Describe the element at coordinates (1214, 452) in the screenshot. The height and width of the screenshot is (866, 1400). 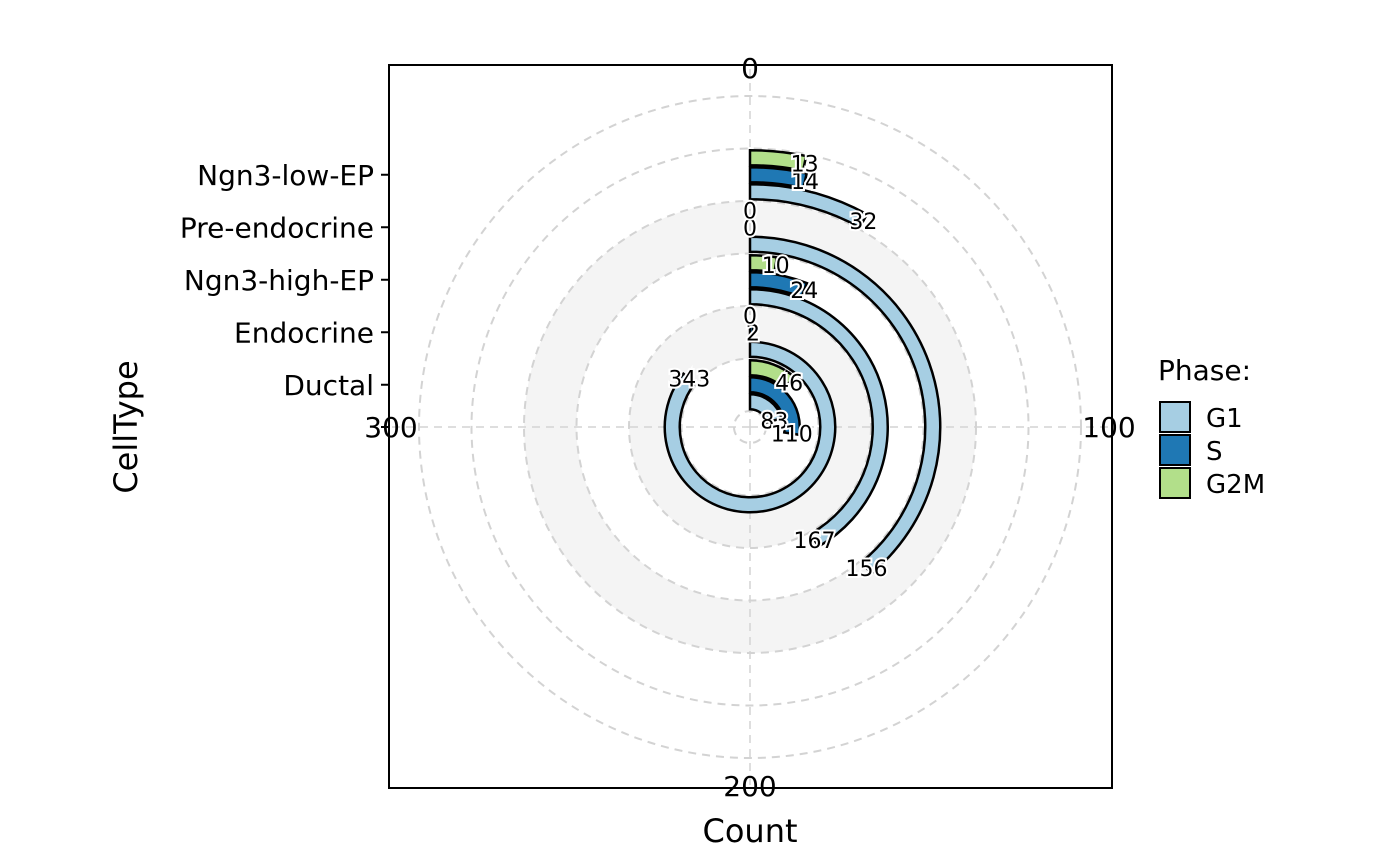
I see `legend-label-s: S` at that location.